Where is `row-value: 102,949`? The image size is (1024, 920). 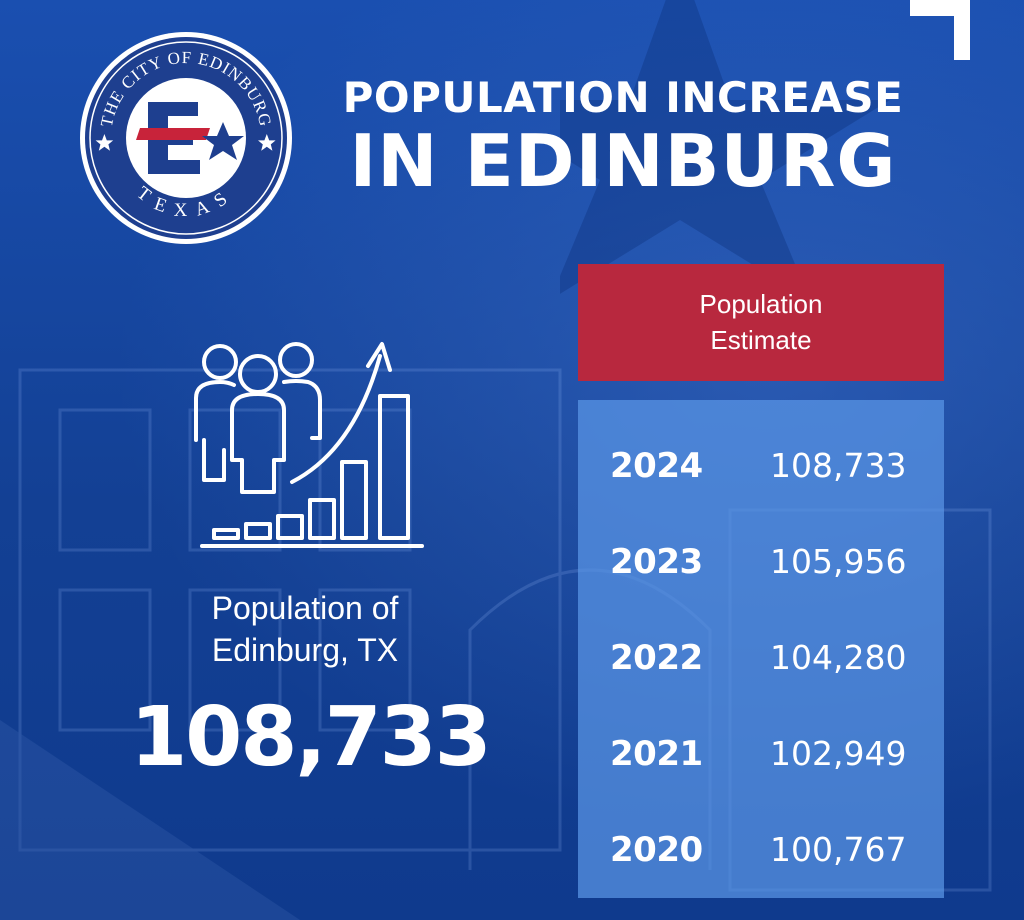 row-value: 102,949 is located at coordinates (838, 753).